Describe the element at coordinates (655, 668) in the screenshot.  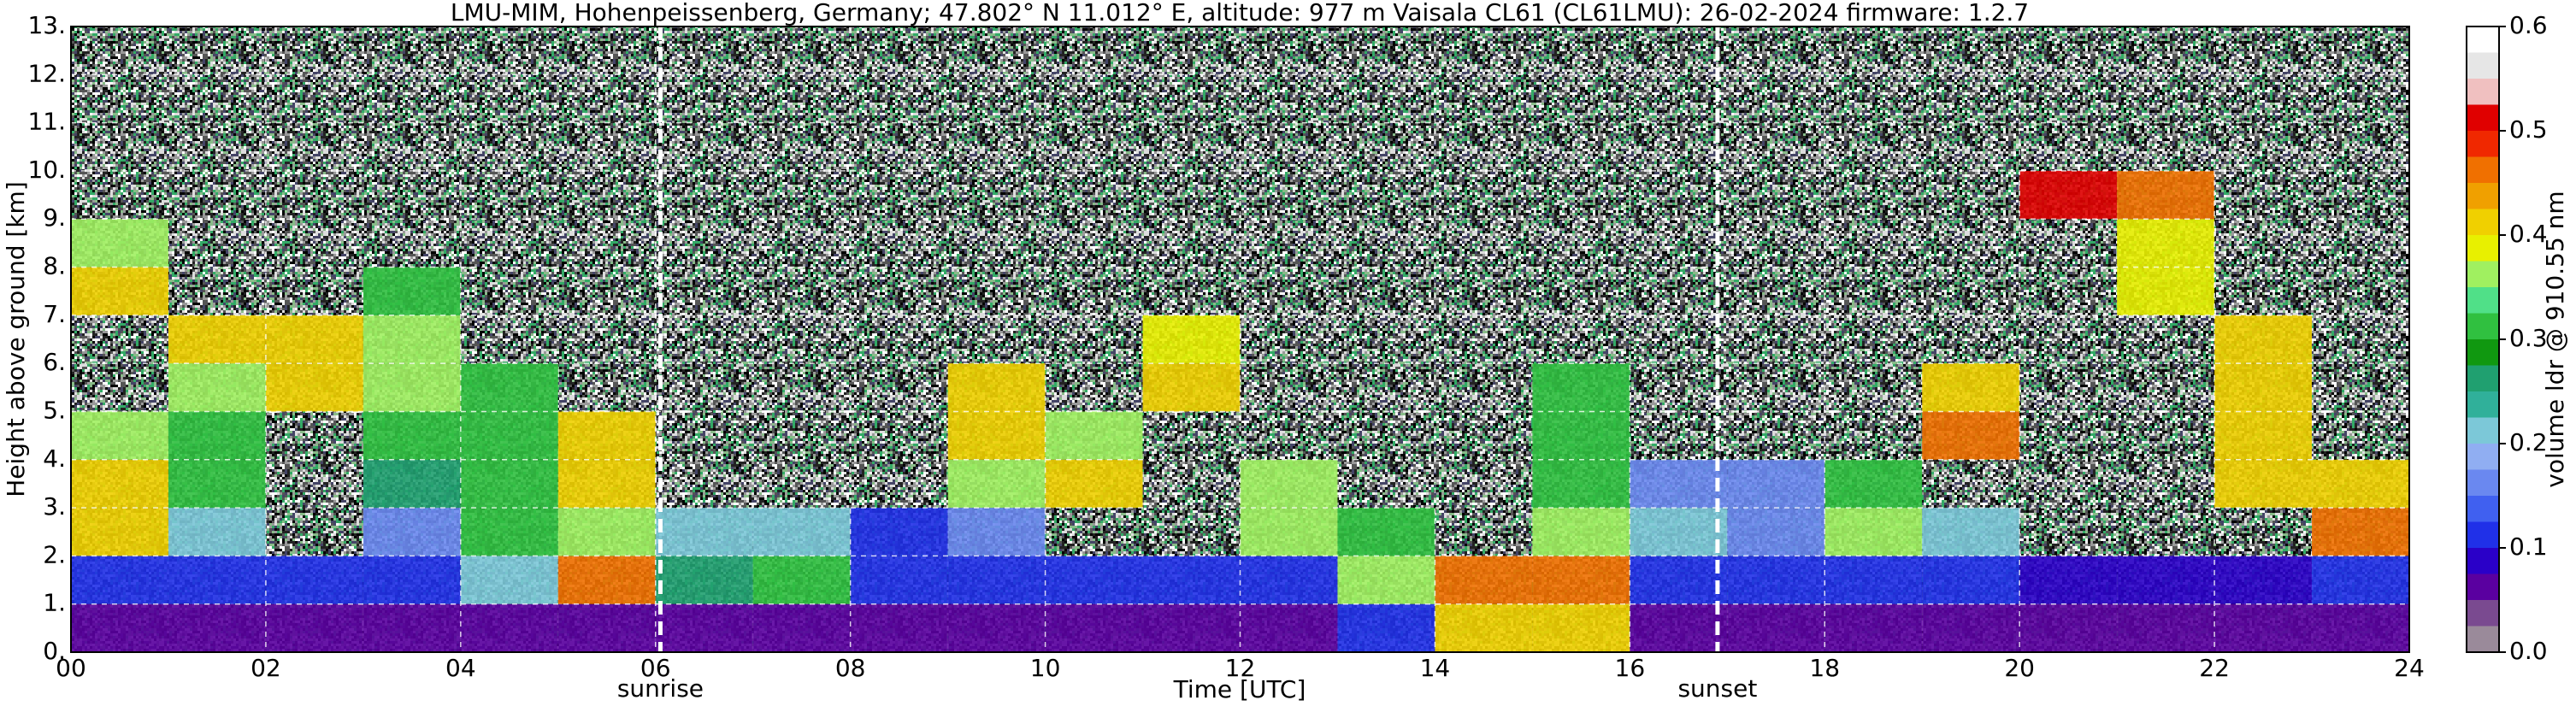
I see `x-tick-label: 06` at that location.